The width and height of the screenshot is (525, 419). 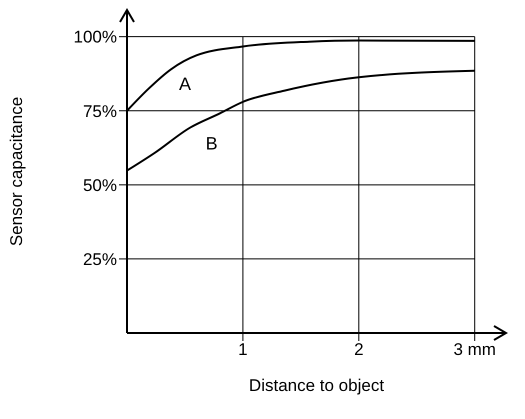 I want to click on x-tick-label: 3 mm, so click(x=474, y=350).